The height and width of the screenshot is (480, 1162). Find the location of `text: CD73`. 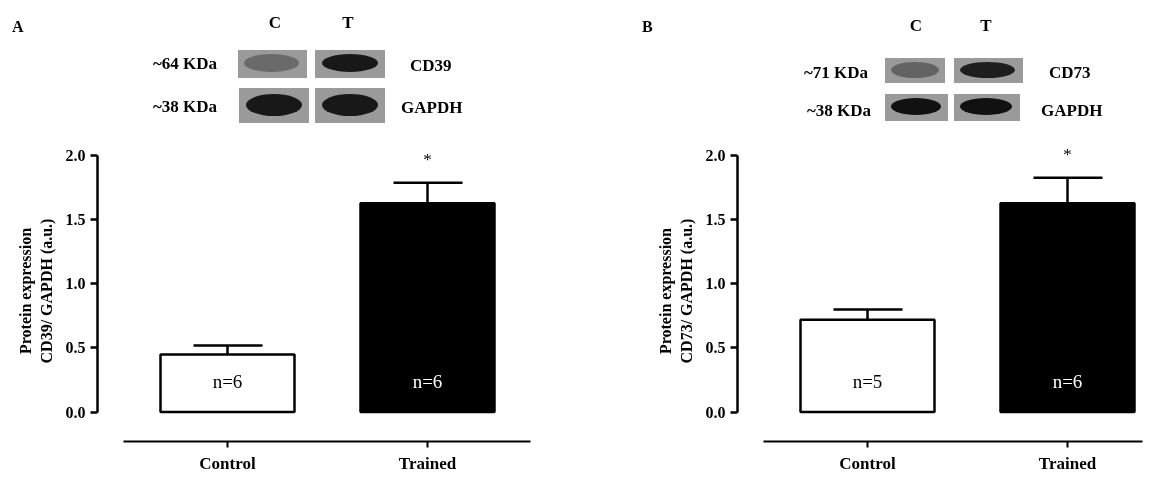

text: CD73 is located at coordinates (1070, 72).